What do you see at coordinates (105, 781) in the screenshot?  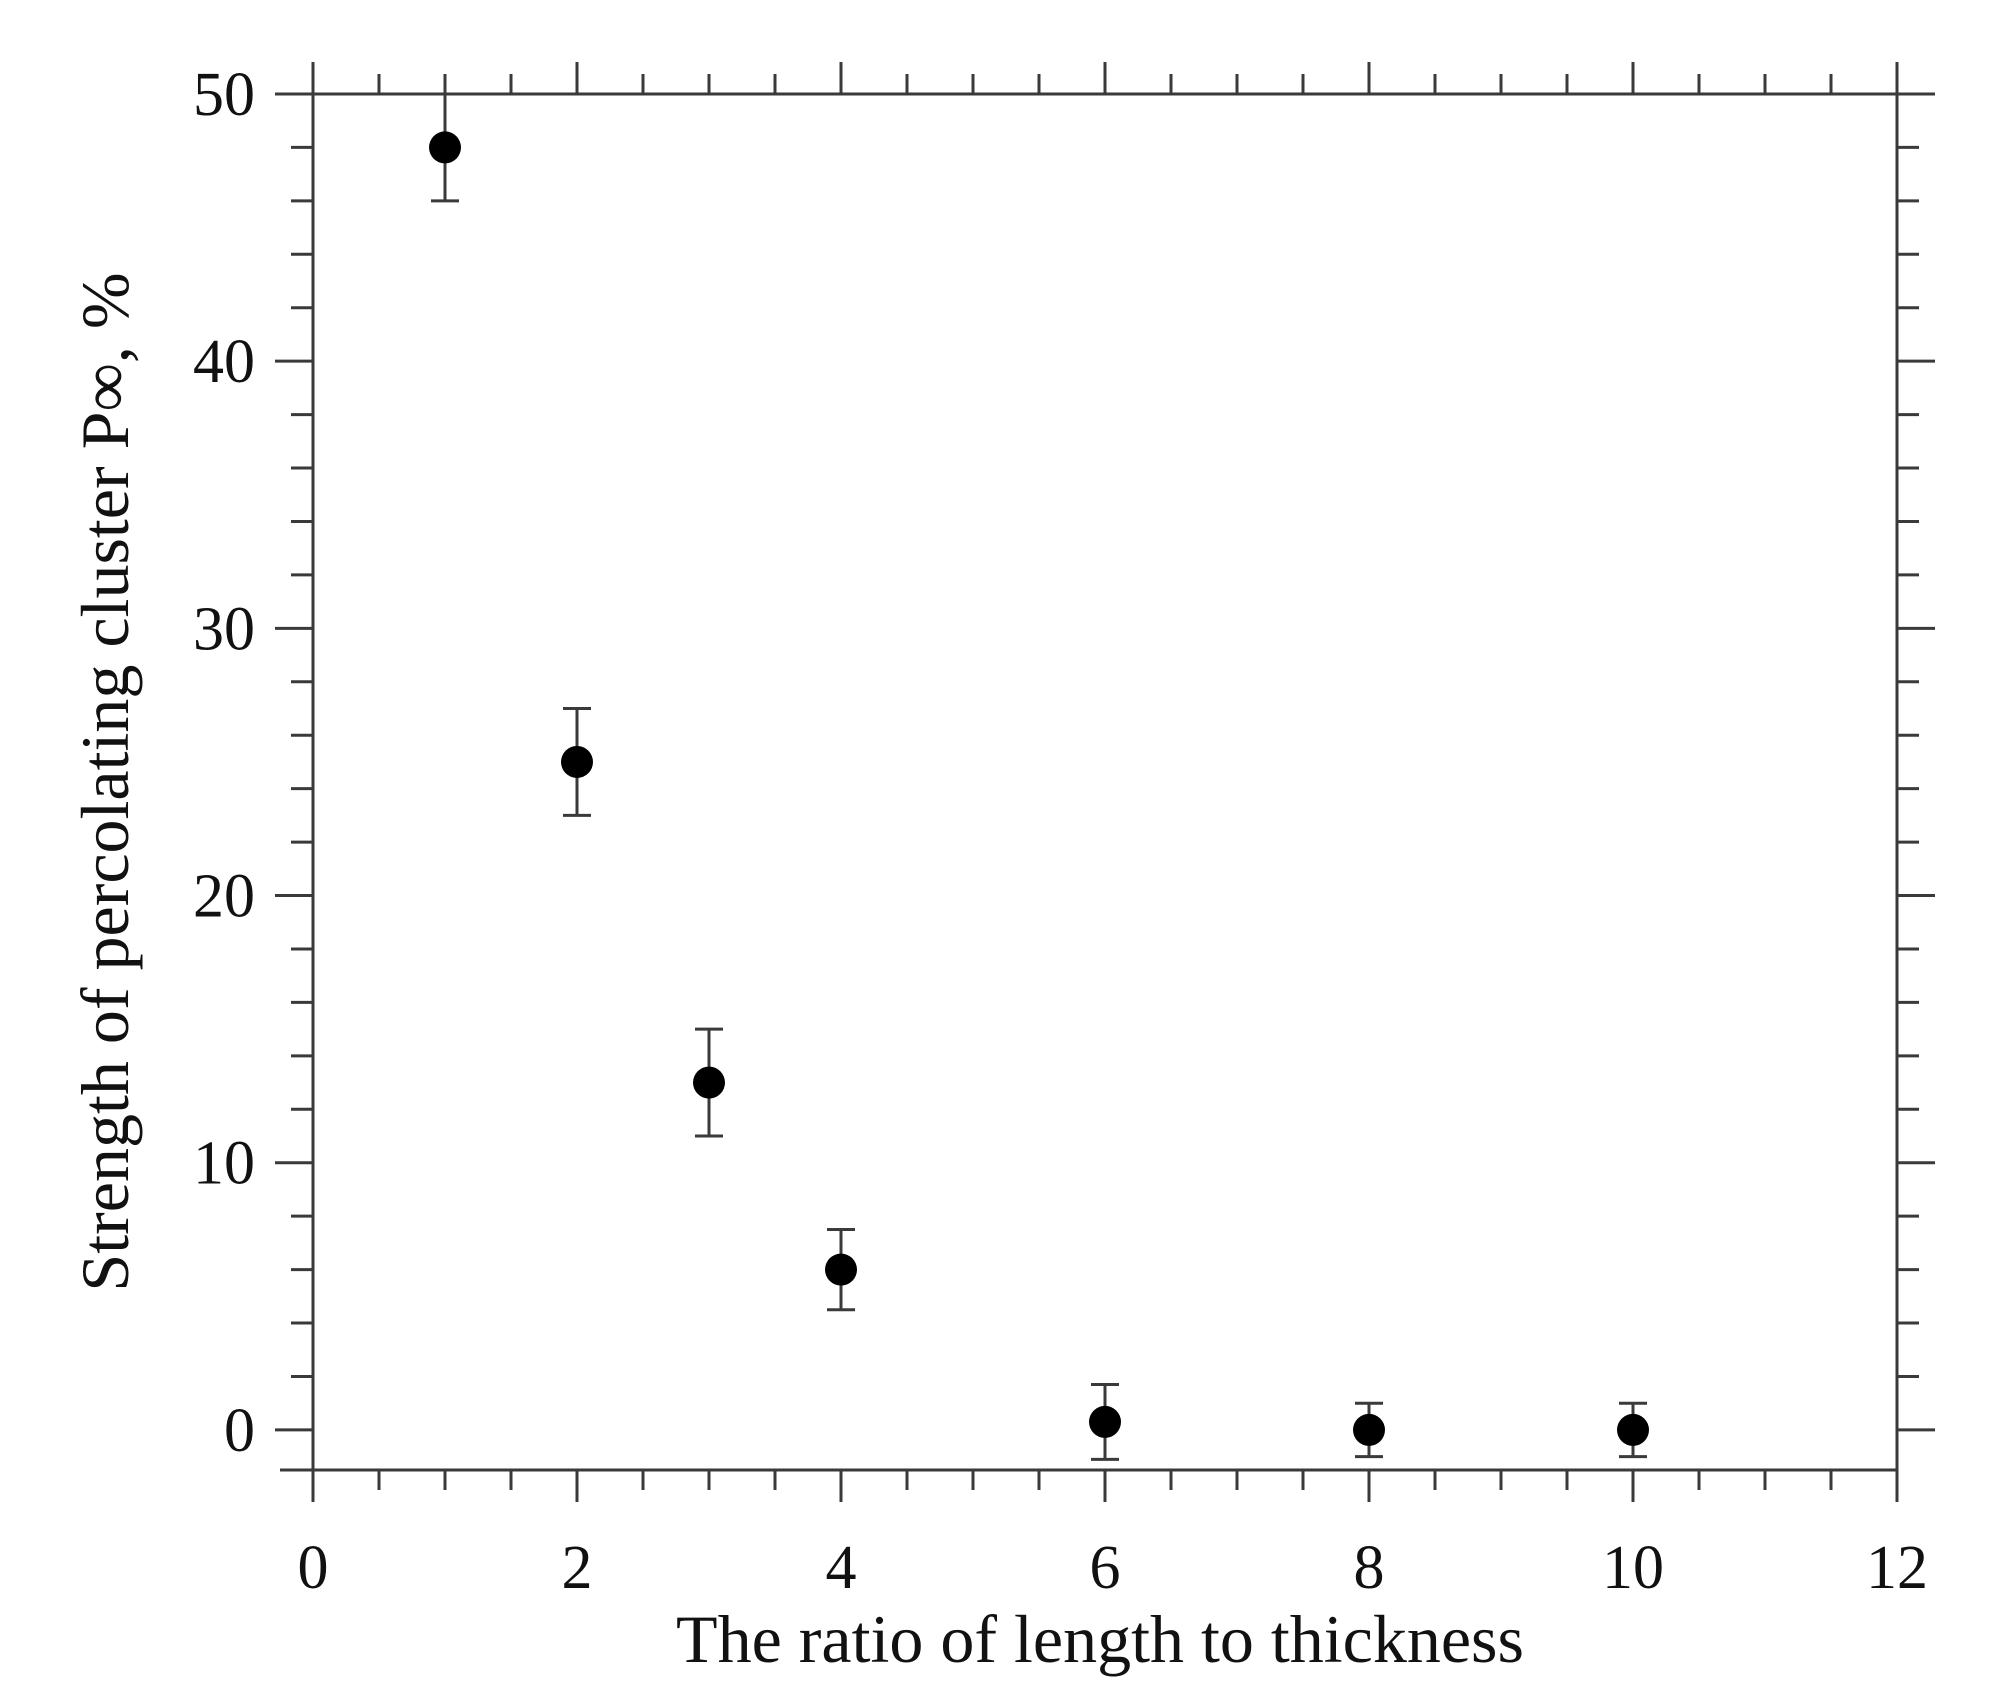 I see `y-axis-title: Strength of percolating cluster P∞, %` at bounding box center [105, 781].